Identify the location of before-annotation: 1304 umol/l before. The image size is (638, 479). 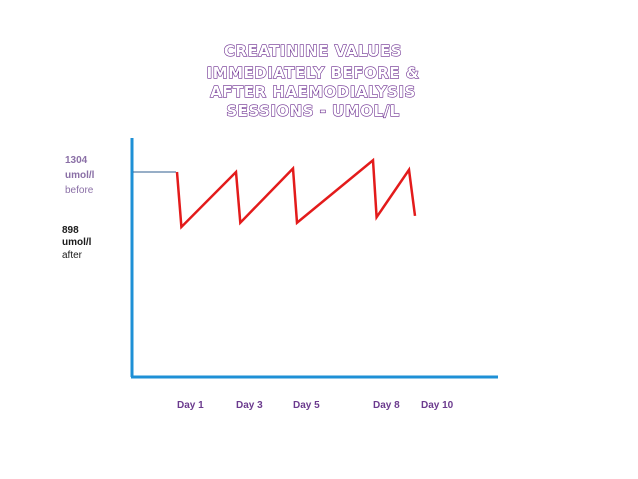
(80, 175).